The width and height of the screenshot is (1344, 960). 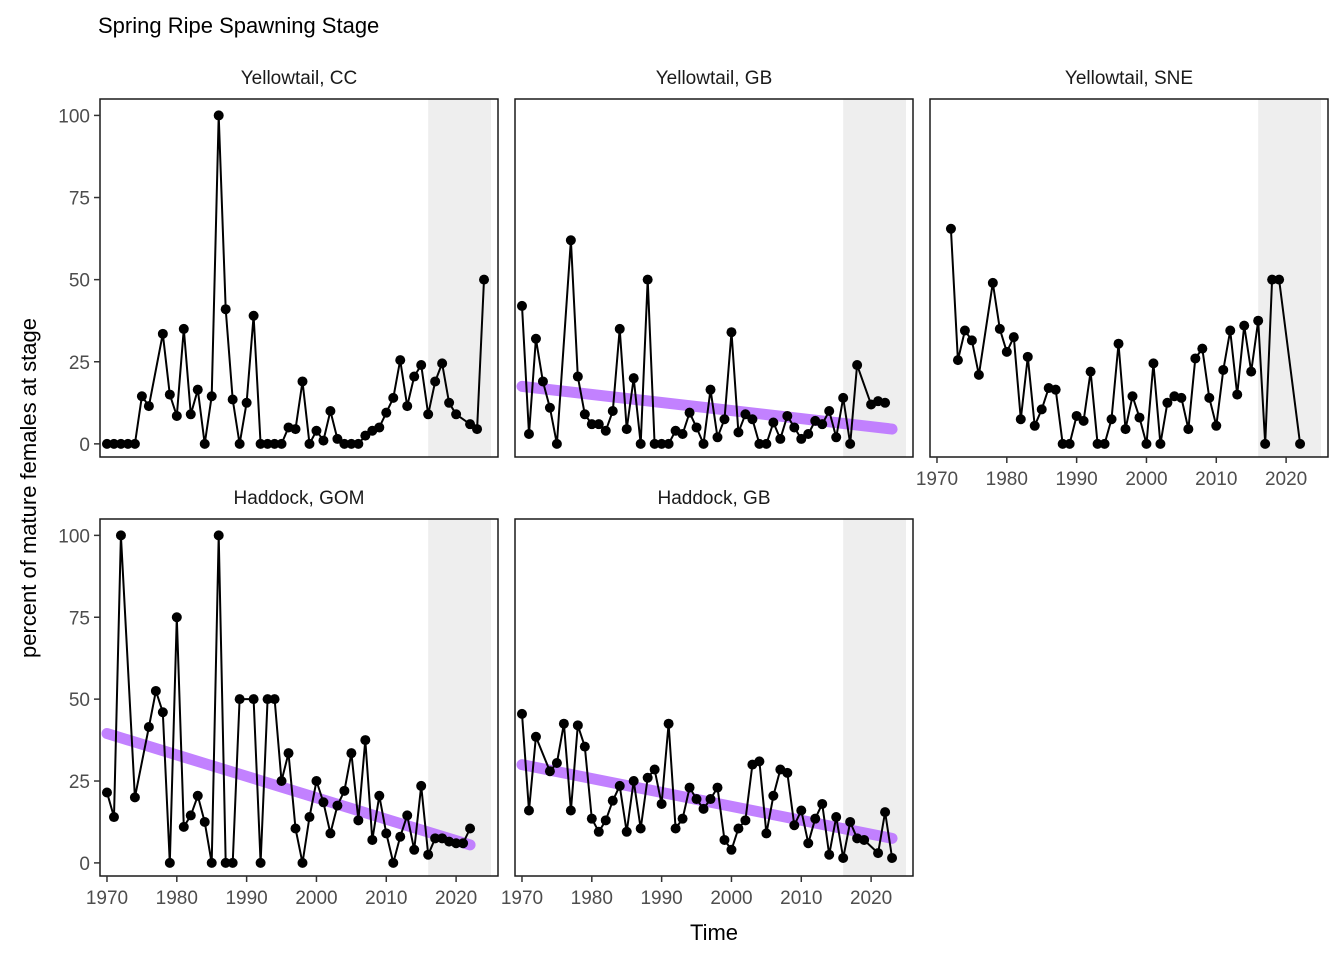 What do you see at coordinates (714, 498) in the screenshot?
I see `panel-title: Haddock, GB` at bounding box center [714, 498].